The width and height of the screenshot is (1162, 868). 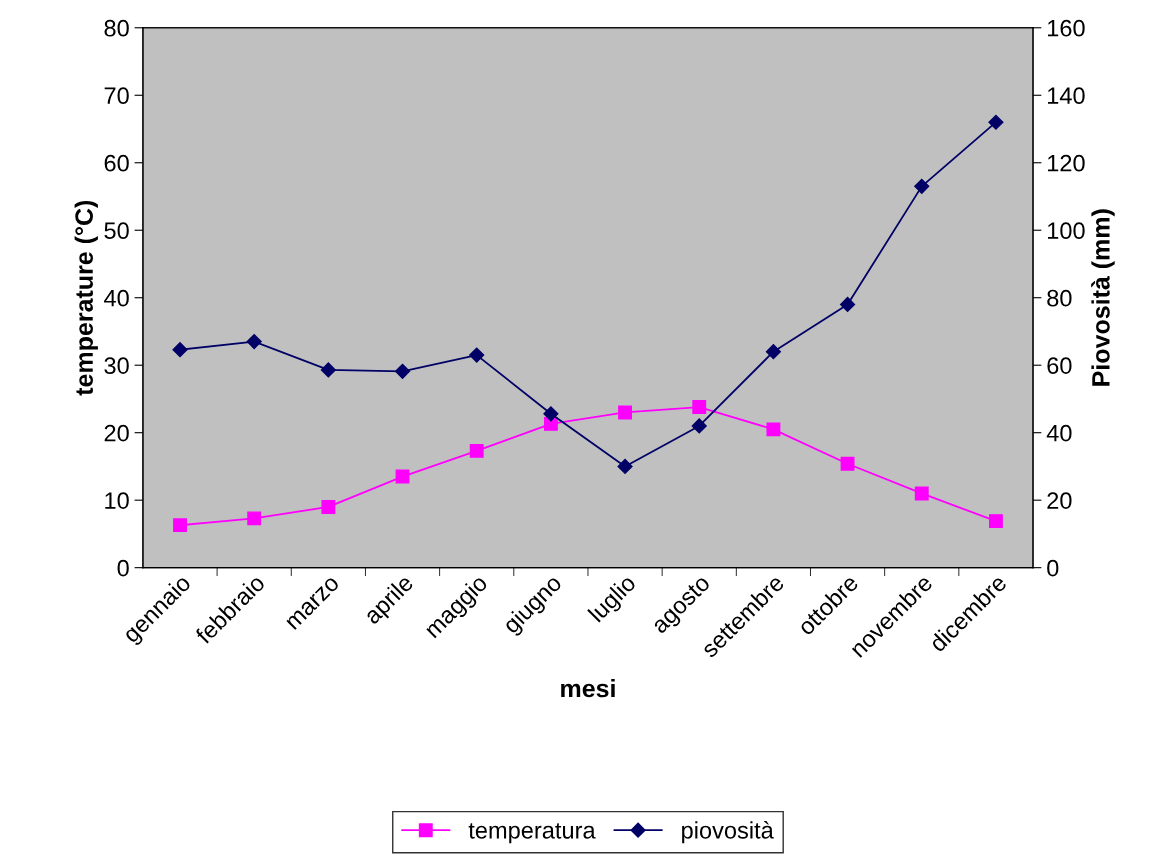 I want to click on y-tick-label: 70, so click(x=116, y=96).